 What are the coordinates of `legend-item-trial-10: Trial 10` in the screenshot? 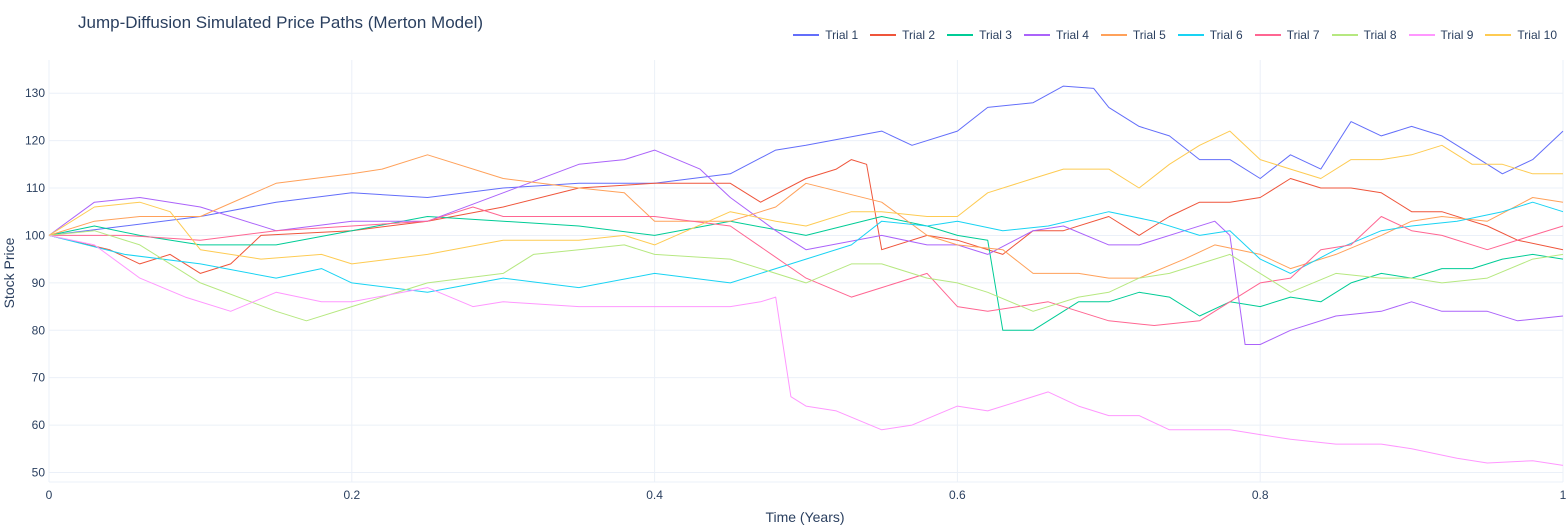 It's located at (1521, 35).